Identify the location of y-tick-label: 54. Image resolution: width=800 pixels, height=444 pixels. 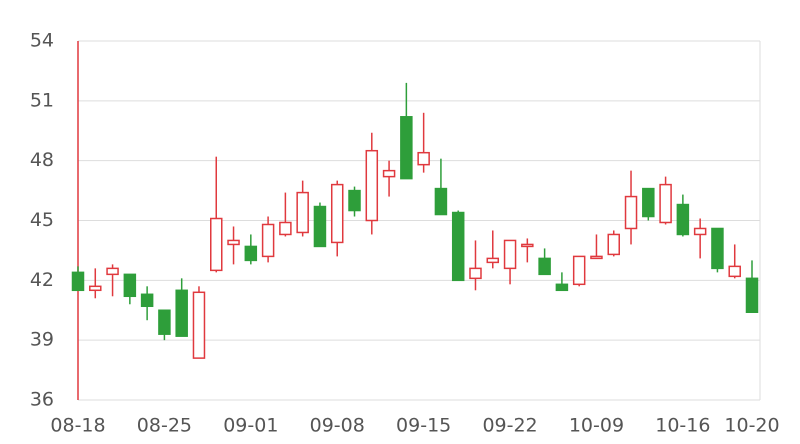
(42, 41).